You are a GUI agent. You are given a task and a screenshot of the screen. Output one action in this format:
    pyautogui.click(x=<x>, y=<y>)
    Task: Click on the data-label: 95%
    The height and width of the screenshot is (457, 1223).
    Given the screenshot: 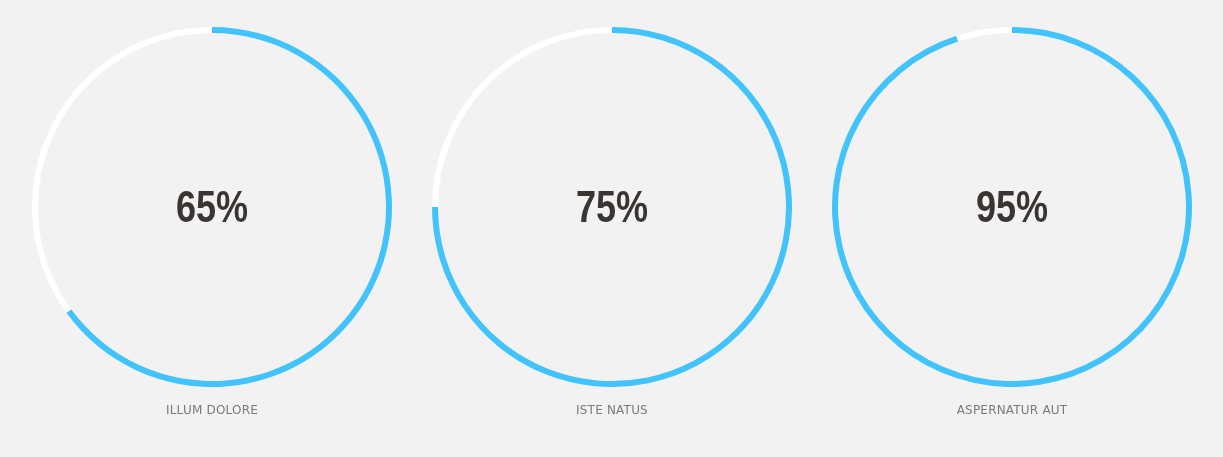 What is the action you would take?
    pyautogui.click(x=1012, y=207)
    